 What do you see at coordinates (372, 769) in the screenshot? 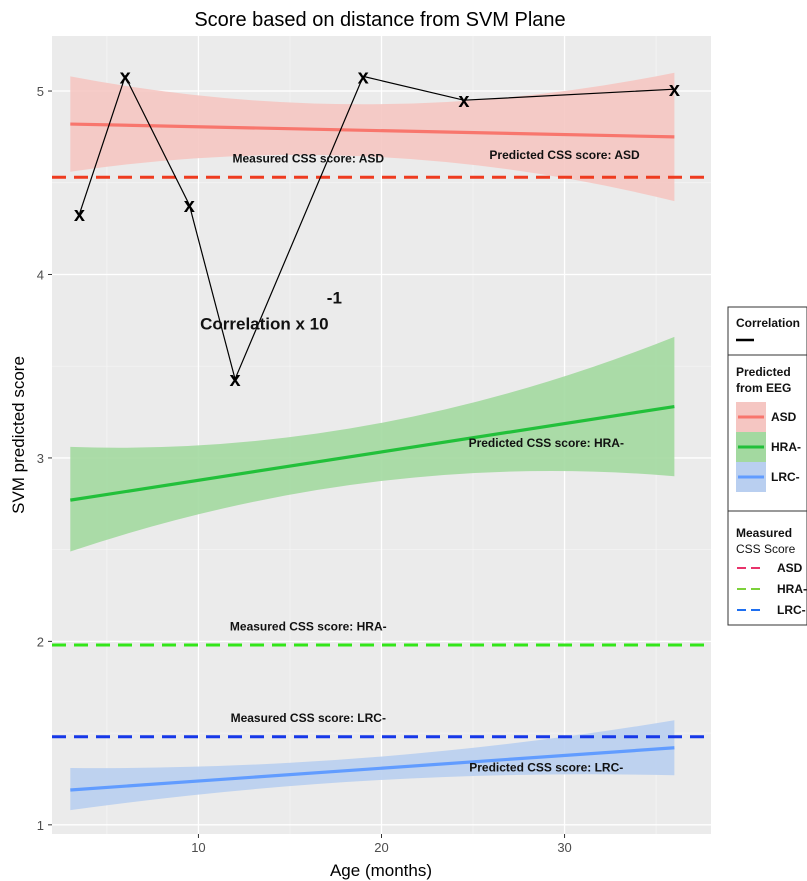
I see `predicted-line-lrc` at bounding box center [372, 769].